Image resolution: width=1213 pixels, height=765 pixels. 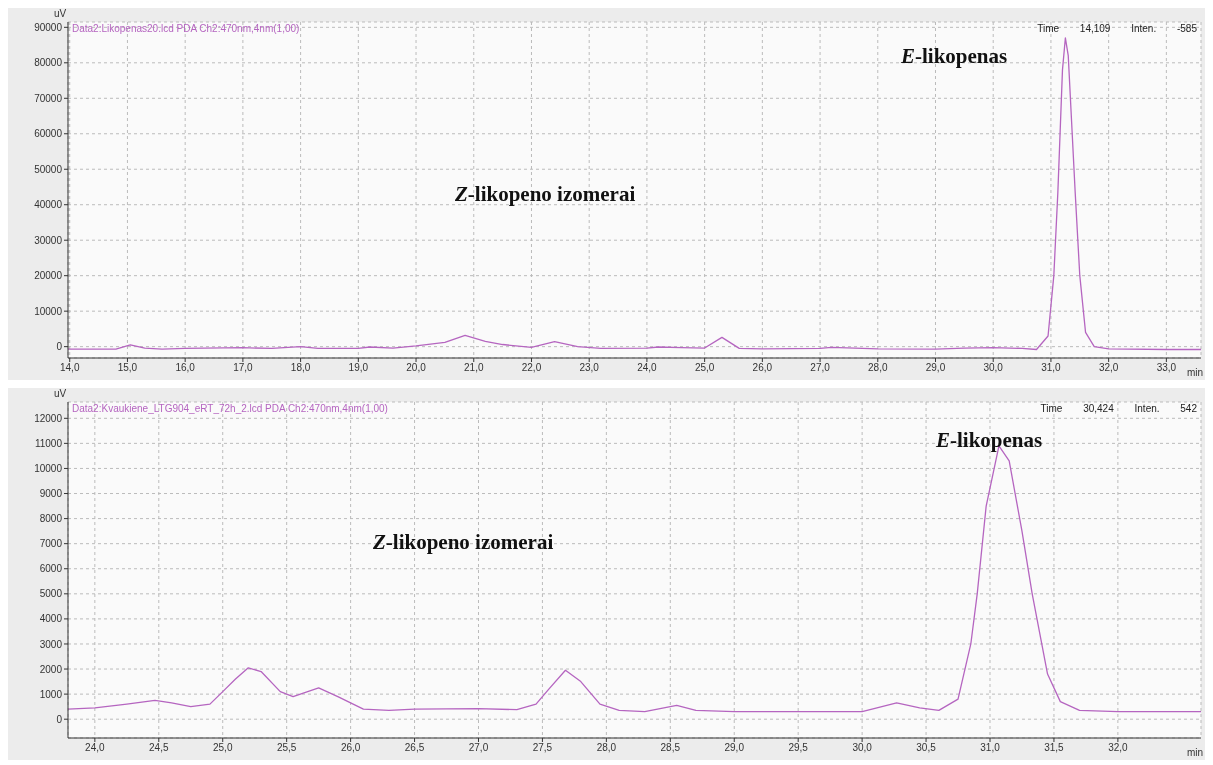 I want to click on y-tick-label: 70000, so click(x=48, y=98).